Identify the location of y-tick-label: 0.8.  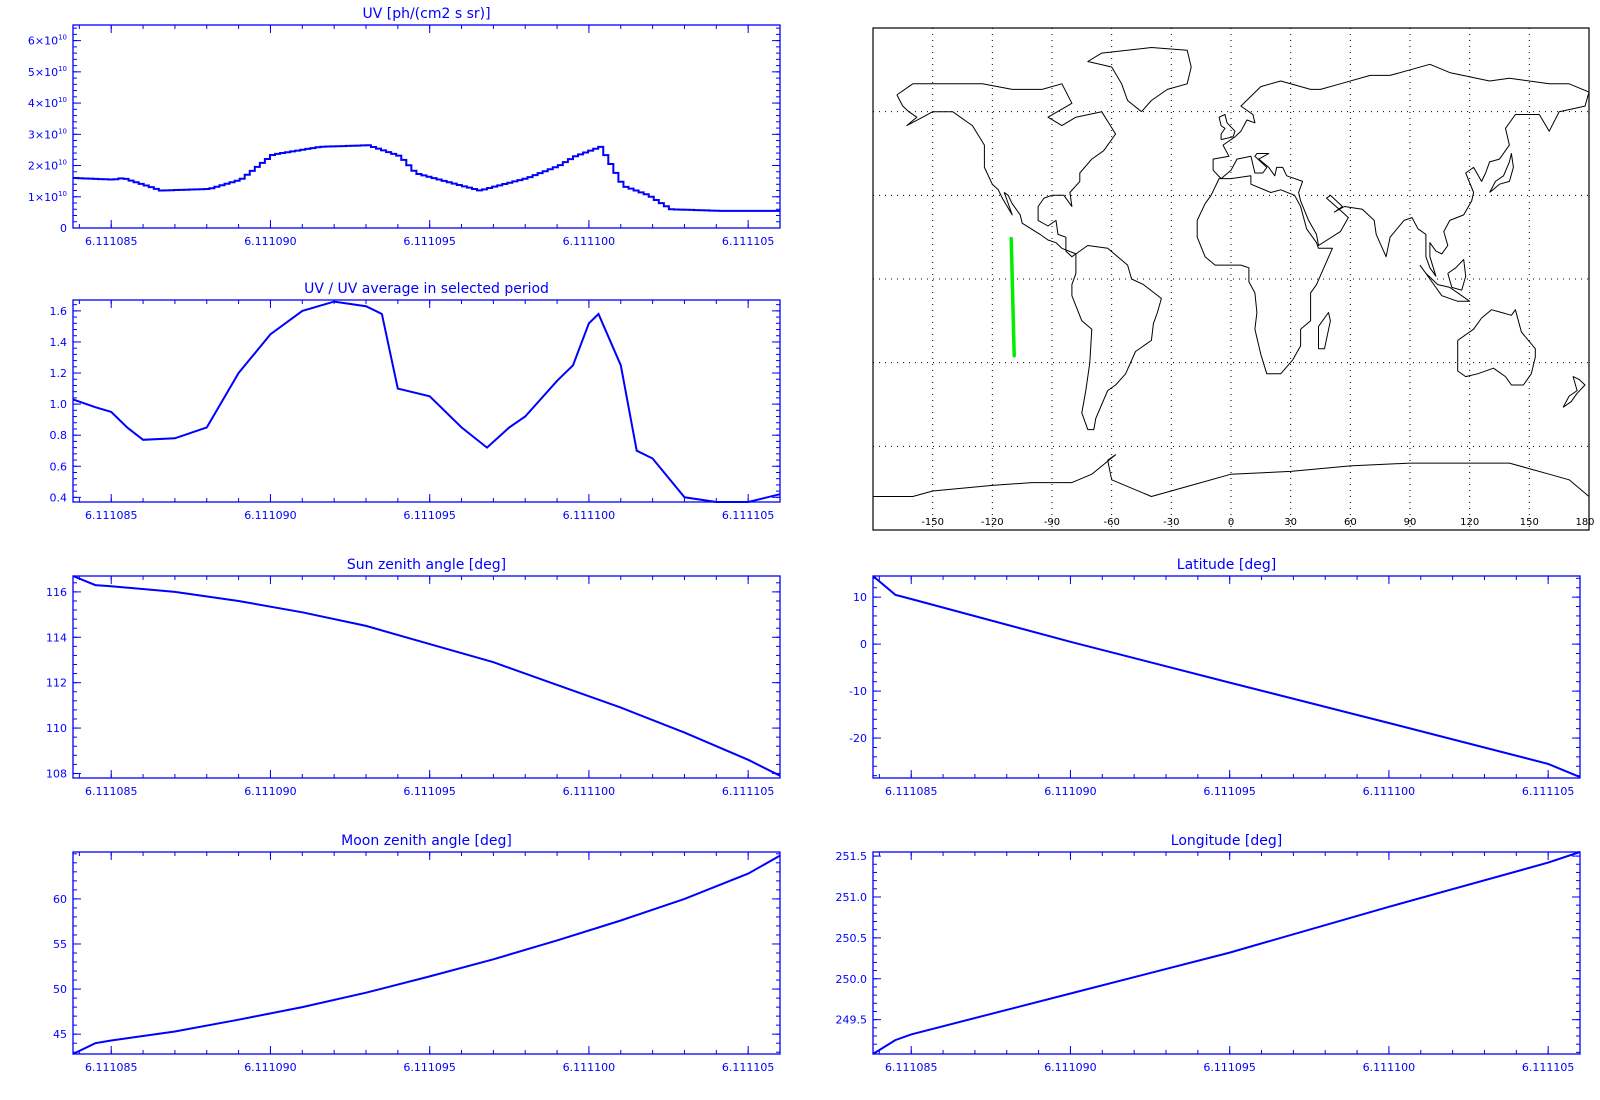
(59, 435).